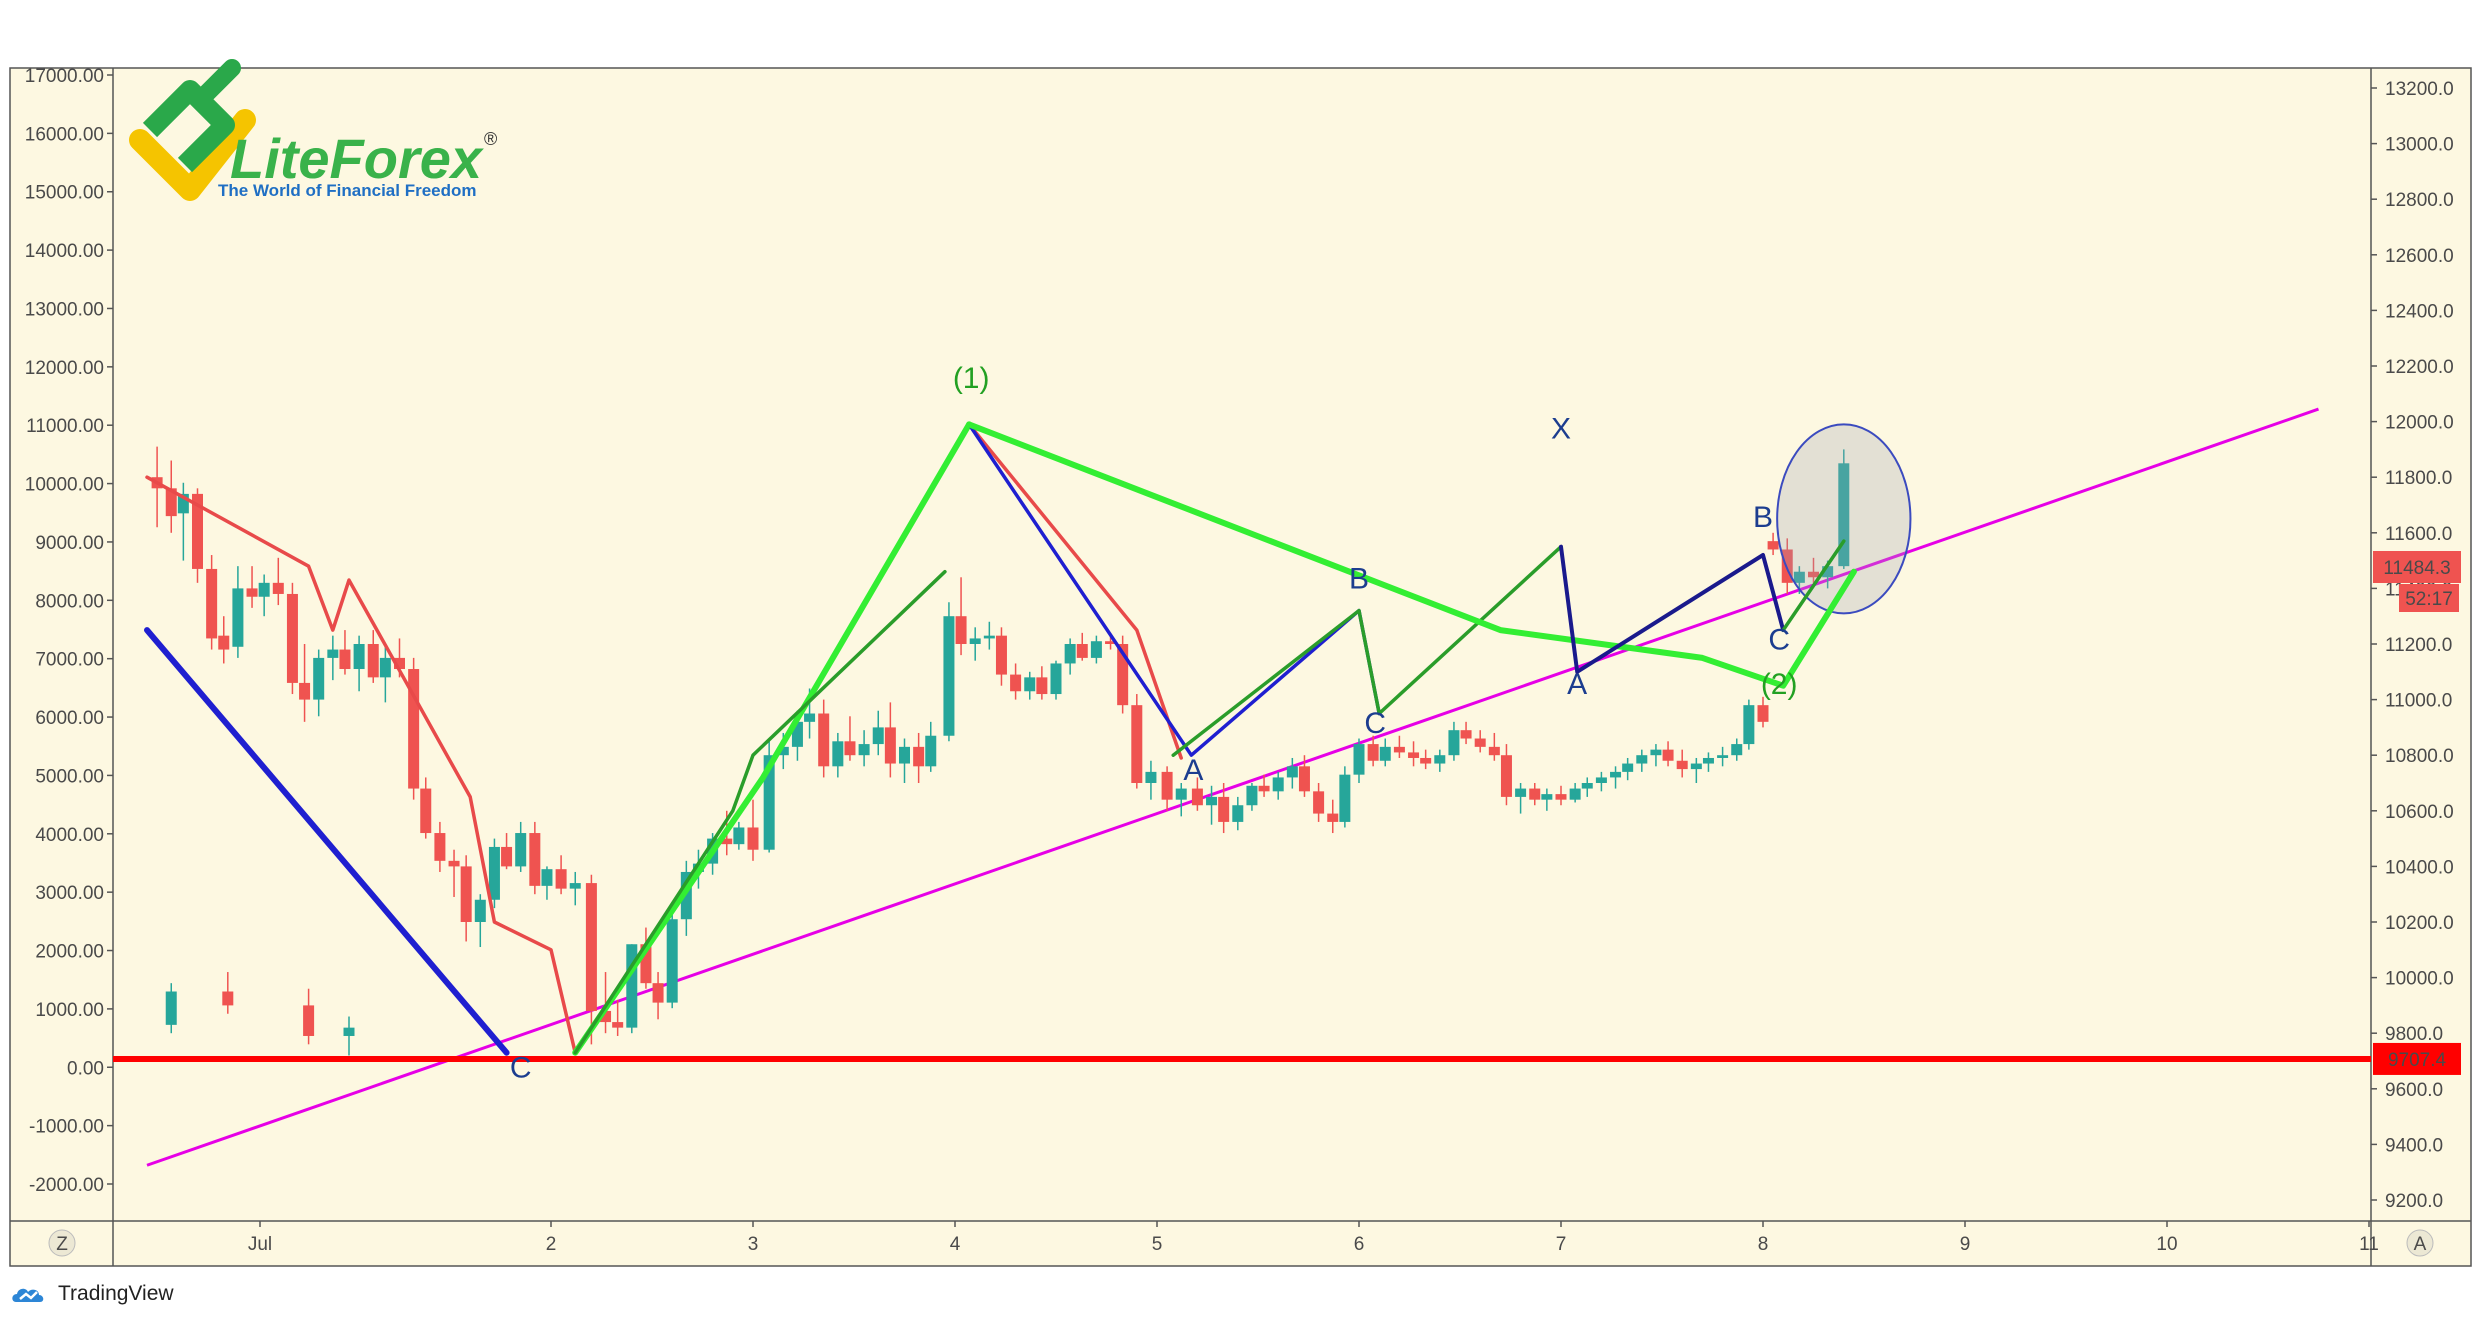  What do you see at coordinates (2420, 1243) in the screenshot?
I see `auto-scale-button-bg` at bounding box center [2420, 1243].